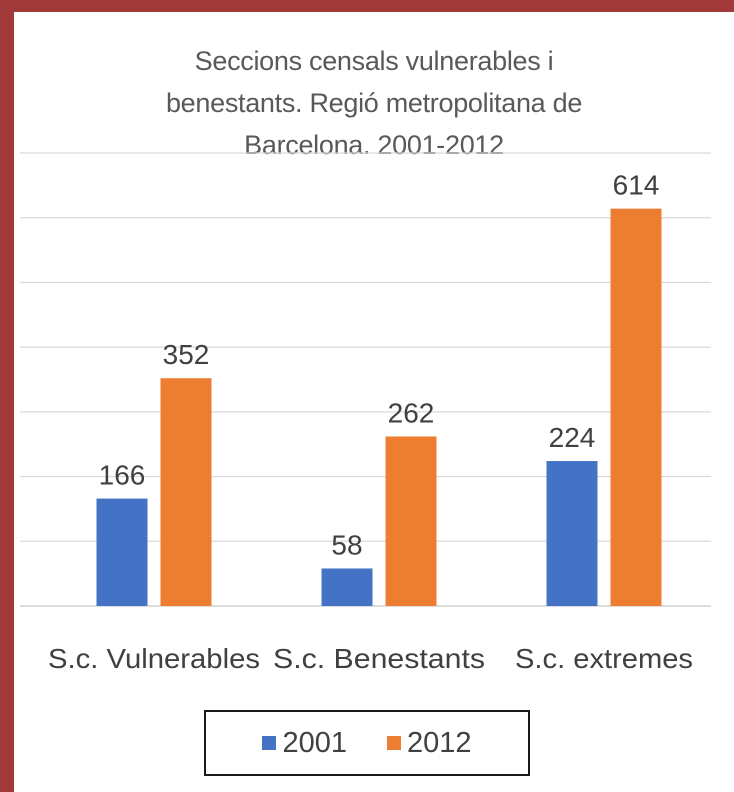  I want to click on legend: 2001 2012, so click(367, 743).